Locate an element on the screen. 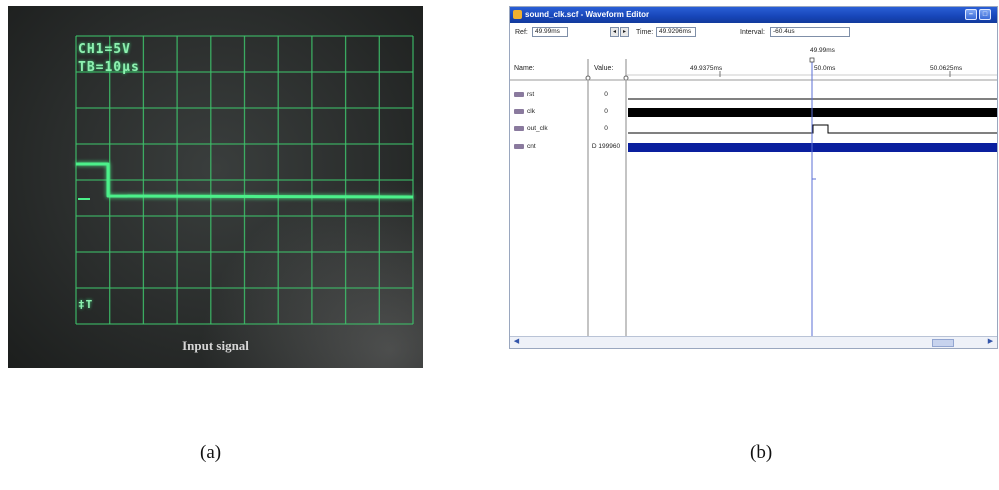 The height and width of the screenshot is (490, 999). window-title: sound_clk.scf - Waveform Editor is located at coordinates (587, 14).